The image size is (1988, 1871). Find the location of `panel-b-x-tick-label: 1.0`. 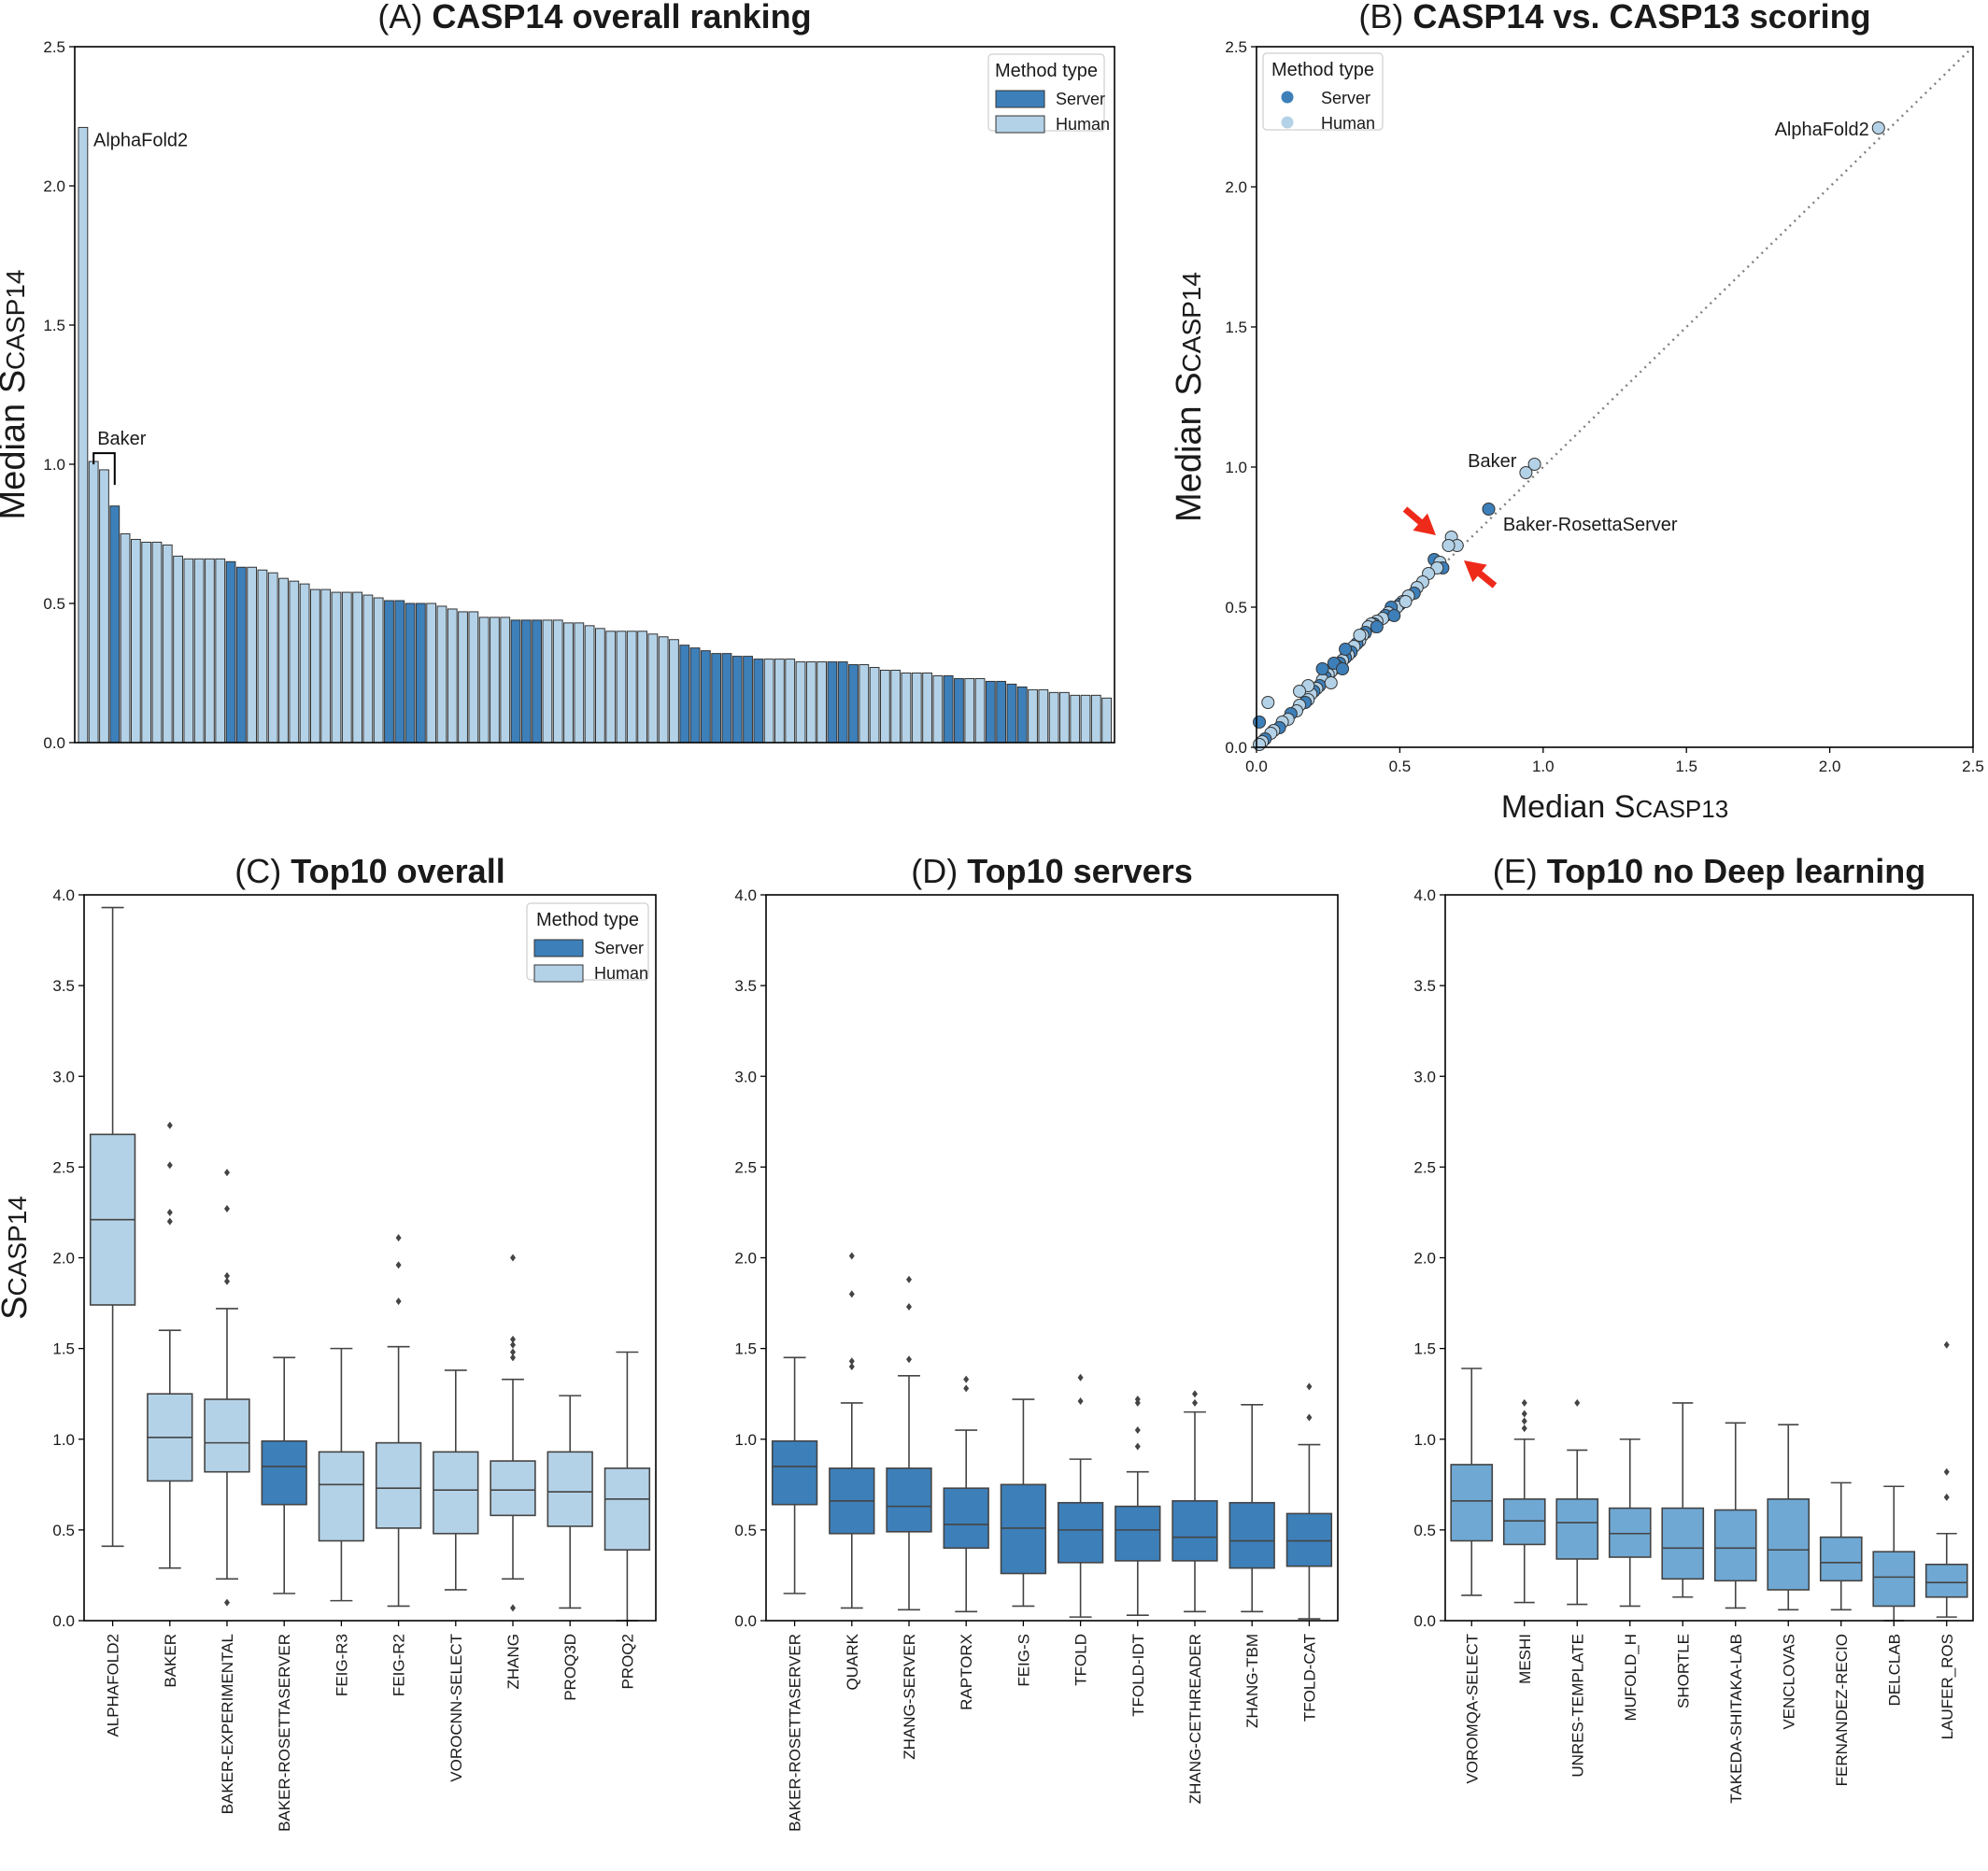

panel-b-x-tick-label: 1.0 is located at coordinates (1543, 766).